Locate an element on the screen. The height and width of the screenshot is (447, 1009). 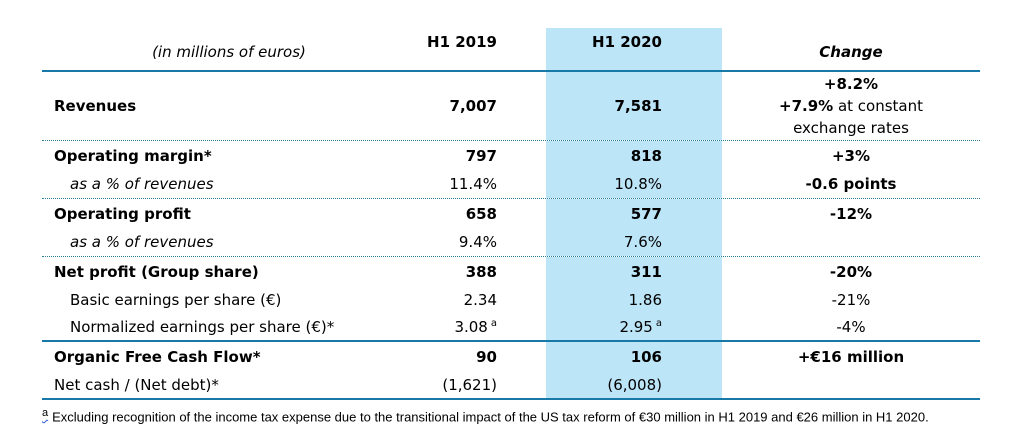
value-2019: (1,621) is located at coordinates (469, 385).